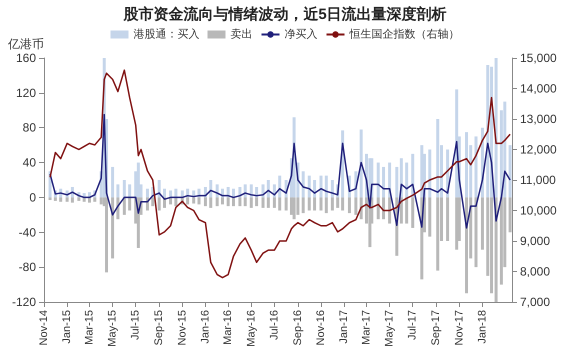  I want to click on x-tick-label: Jan-17, so click(344, 327).